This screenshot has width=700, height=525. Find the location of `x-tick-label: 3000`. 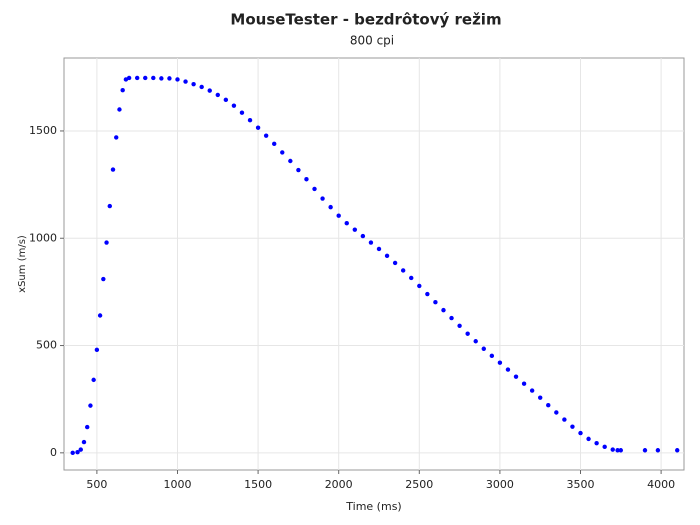

x-tick-label: 3000 is located at coordinates (500, 484).